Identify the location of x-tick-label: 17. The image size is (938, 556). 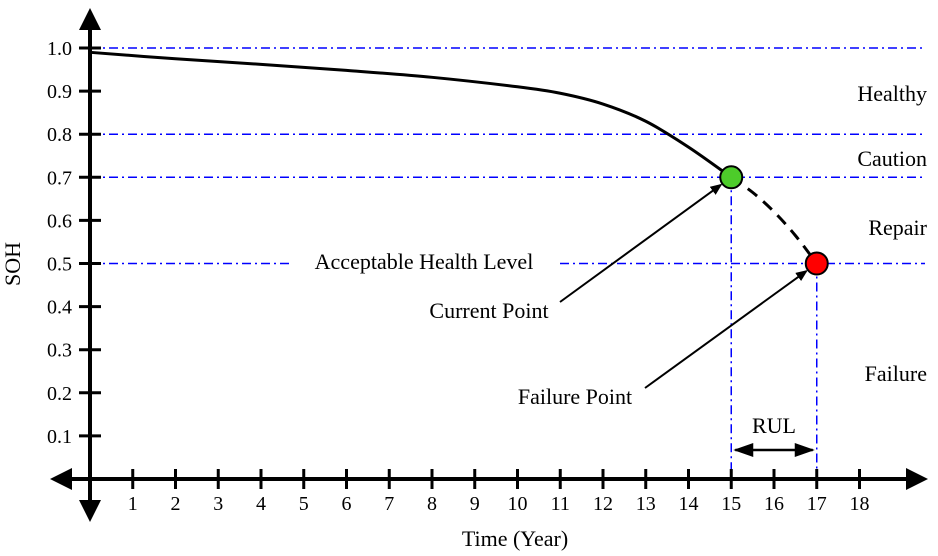
(817, 504).